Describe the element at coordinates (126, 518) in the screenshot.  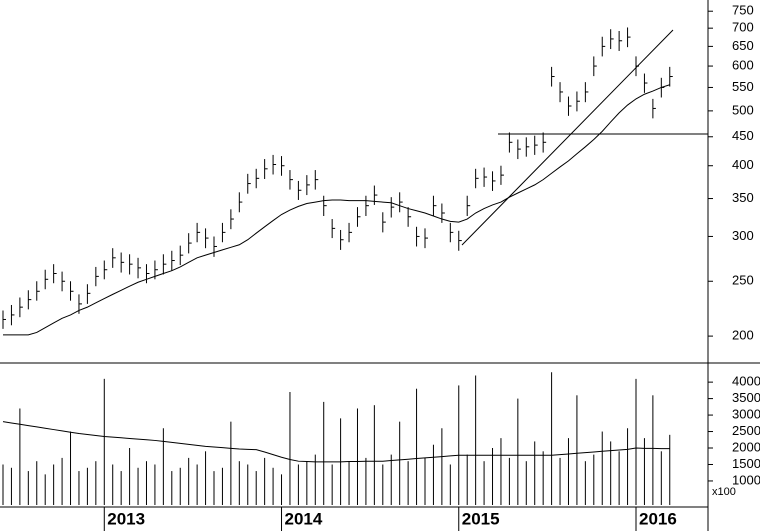
I see `x-tick-label: 2013` at that location.